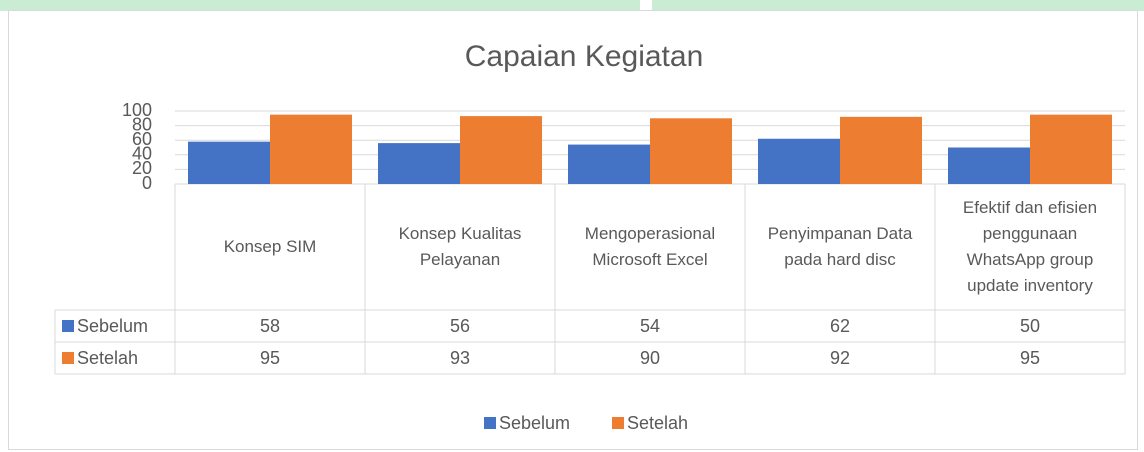  What do you see at coordinates (840, 358) in the screenshot?
I see `table-value: 92` at bounding box center [840, 358].